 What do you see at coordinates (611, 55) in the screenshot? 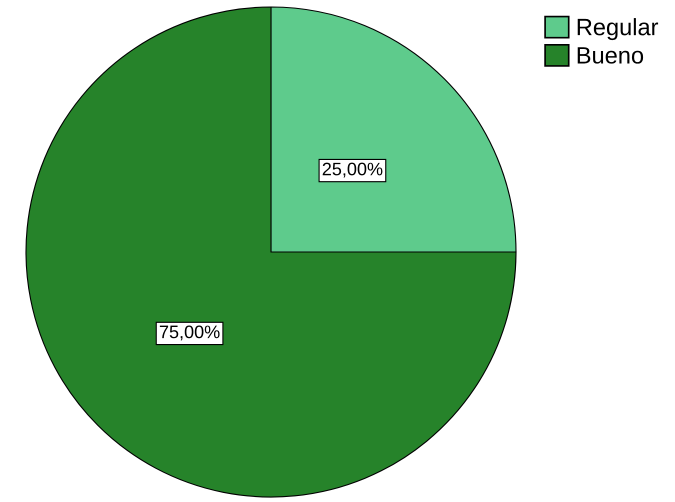
I see `legend-label: Bueno` at bounding box center [611, 55].